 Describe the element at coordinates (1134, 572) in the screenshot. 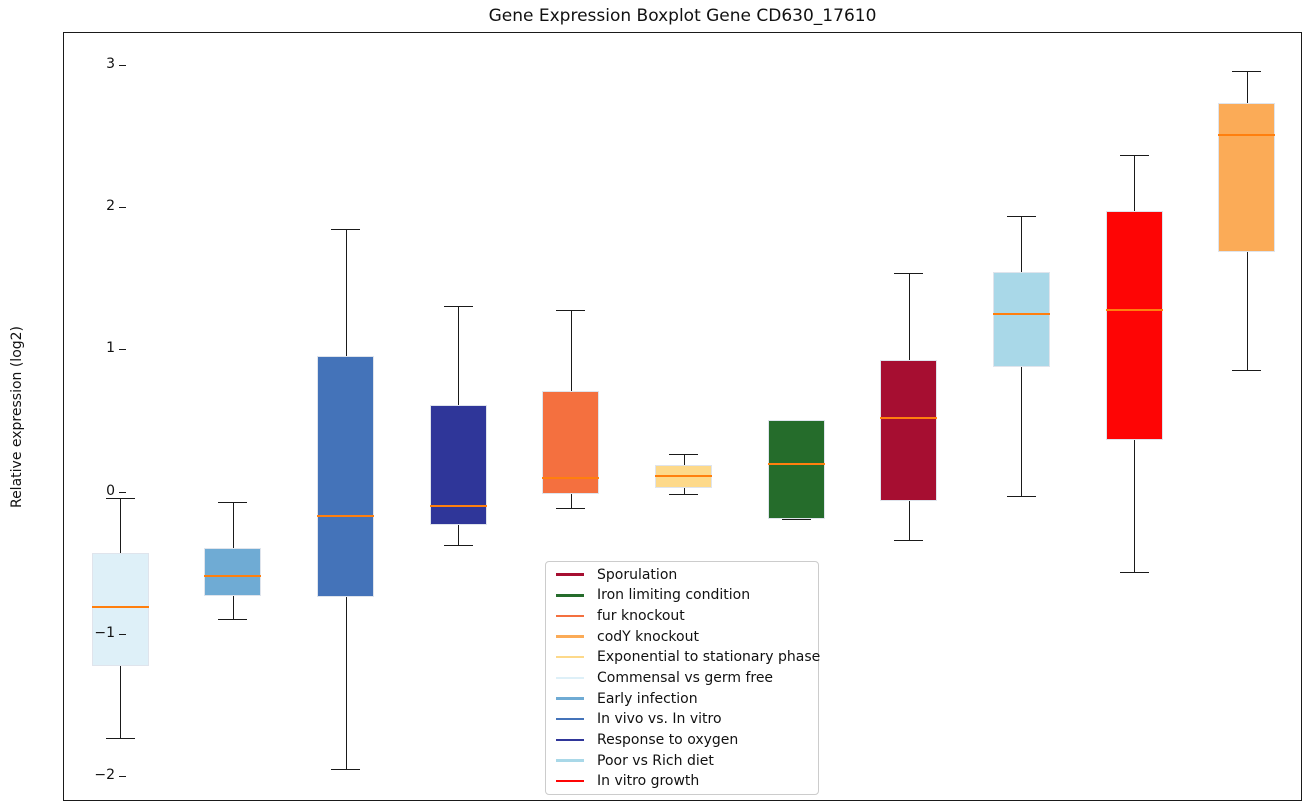

I see `lower-cap-in-vitro-growth` at that location.